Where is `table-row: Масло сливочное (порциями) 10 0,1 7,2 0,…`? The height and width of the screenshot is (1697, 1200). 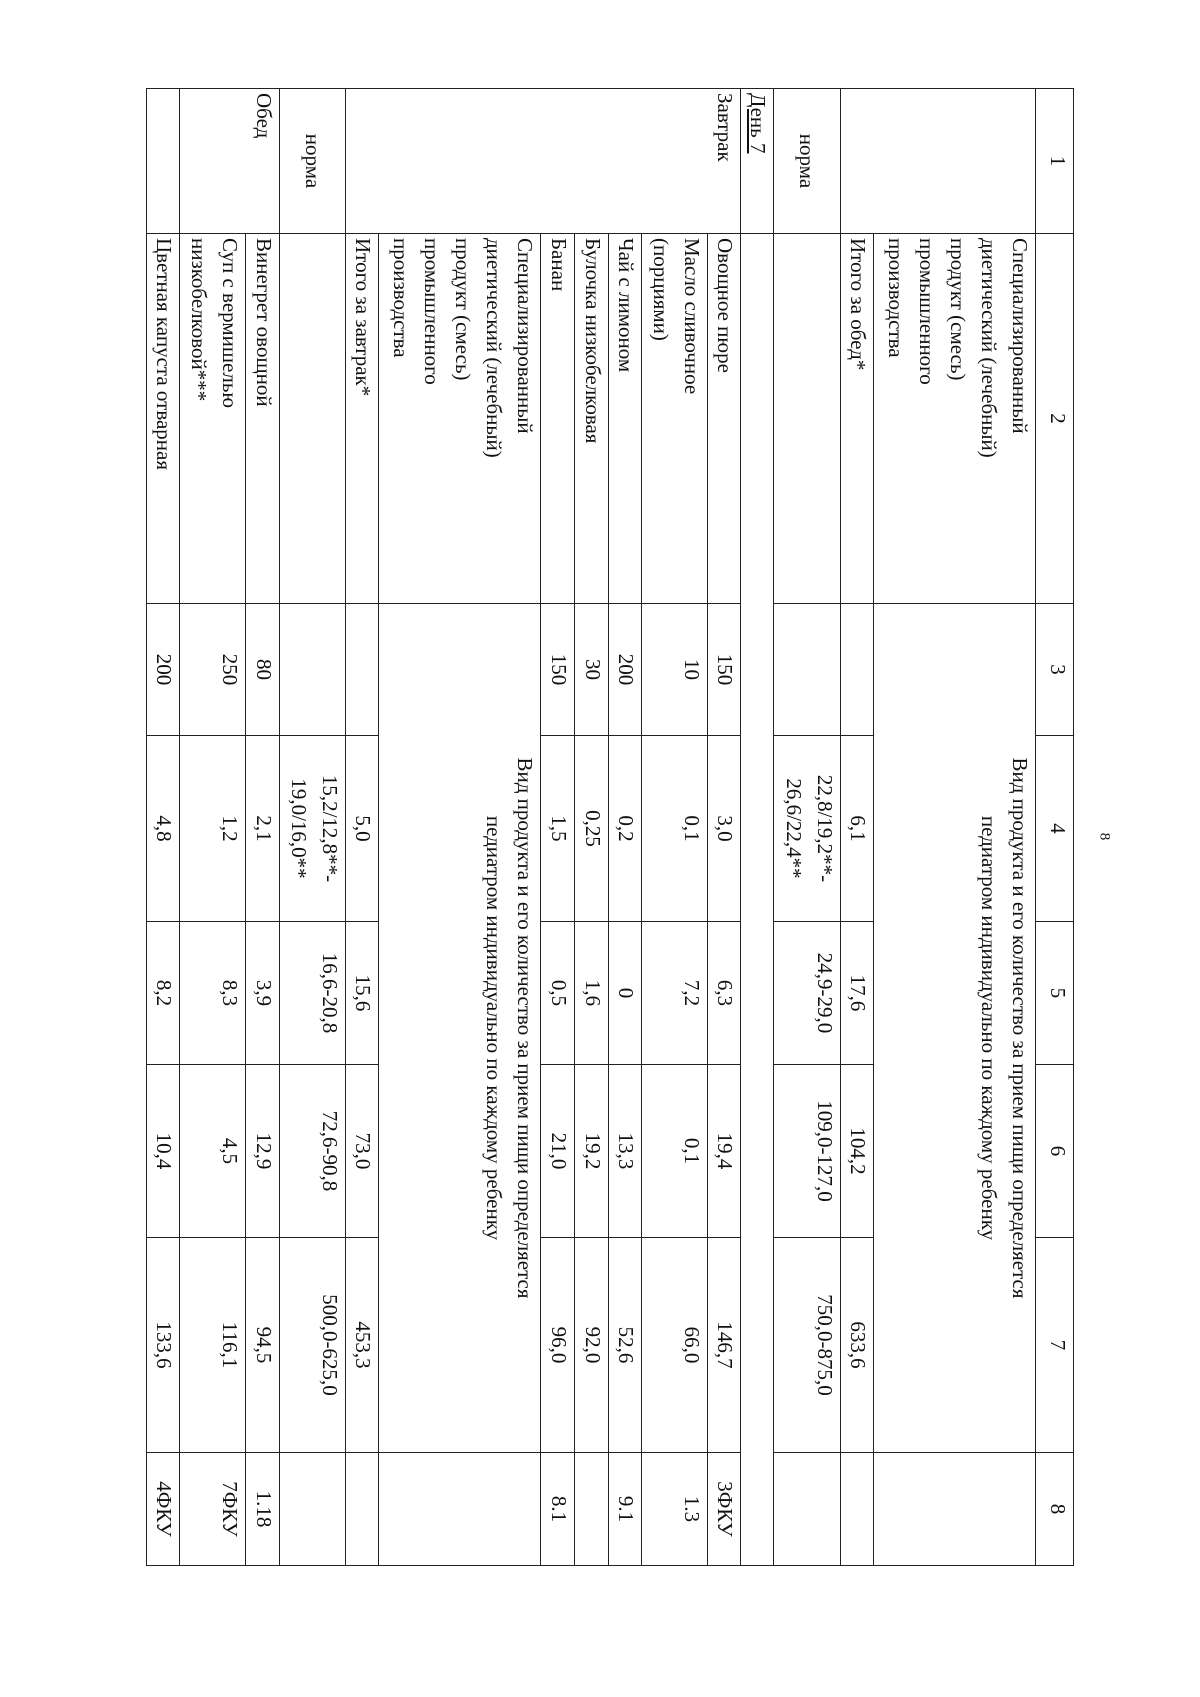
table-row: Масло сливочное (порциями) 10 0,1 7,2 0,… is located at coordinates (674, 827).